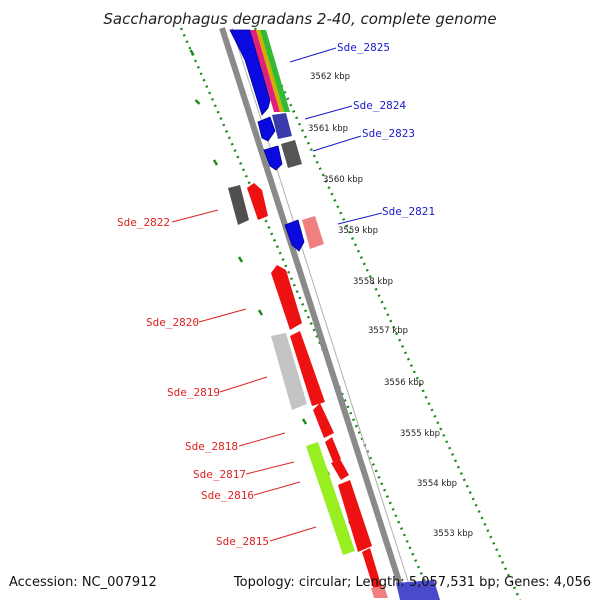 This screenshot has height=600, width=600. Describe the element at coordinates (307, 368) in the screenshot. I see `gene-sde-2818-long` at that location.